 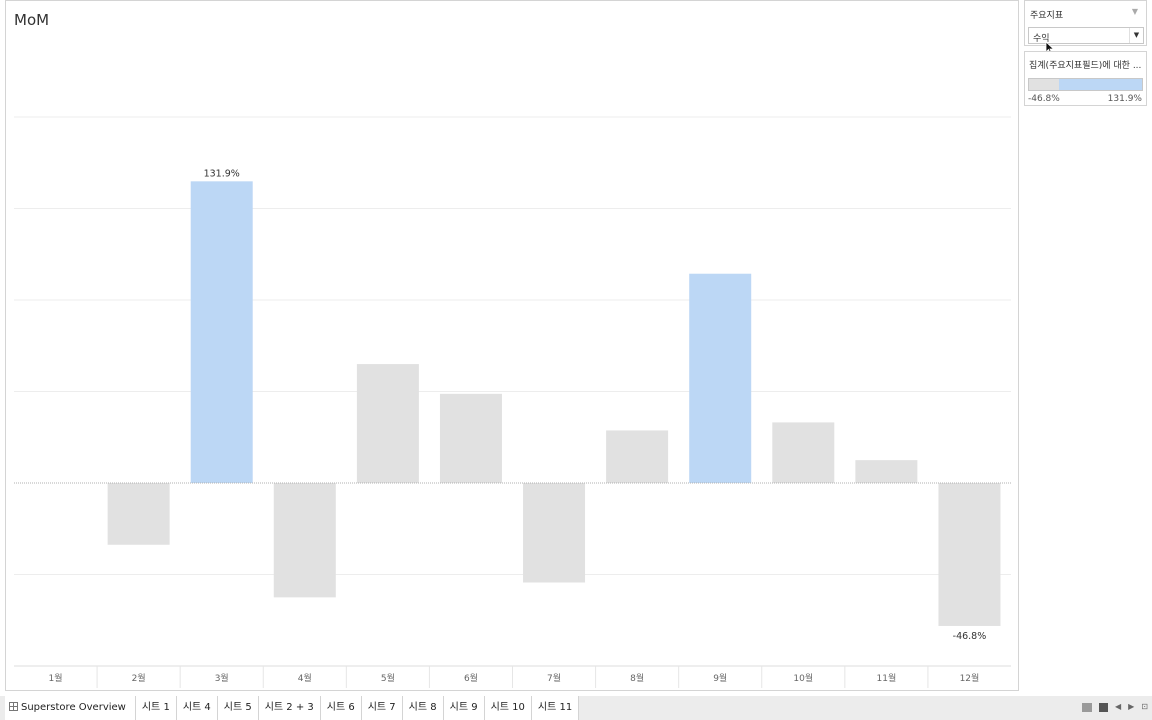 What do you see at coordinates (637, 457) in the screenshot?
I see `bar-8월` at bounding box center [637, 457].